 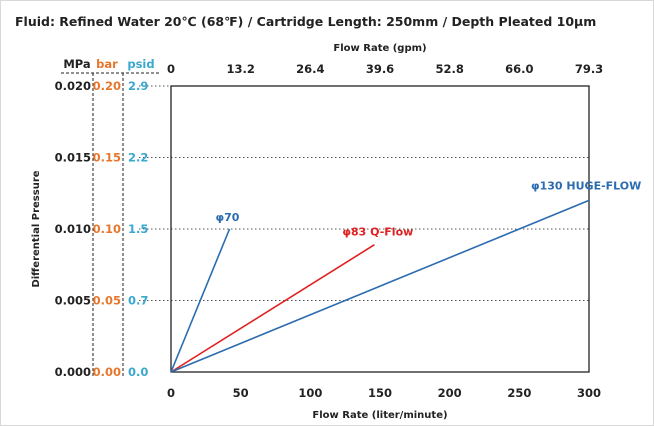 What do you see at coordinates (519, 393) in the screenshot?
I see `x-tick-label: 250` at bounding box center [519, 393].